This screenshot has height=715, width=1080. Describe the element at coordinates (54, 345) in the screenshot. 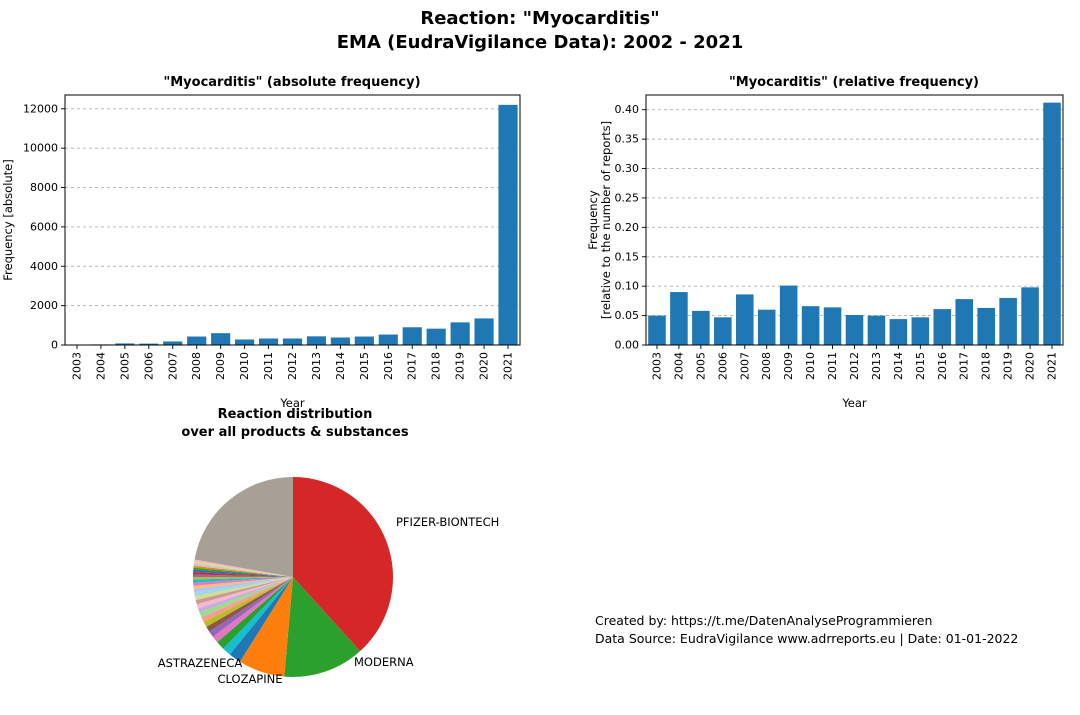

I see `y-tick-label: 0` at that location.